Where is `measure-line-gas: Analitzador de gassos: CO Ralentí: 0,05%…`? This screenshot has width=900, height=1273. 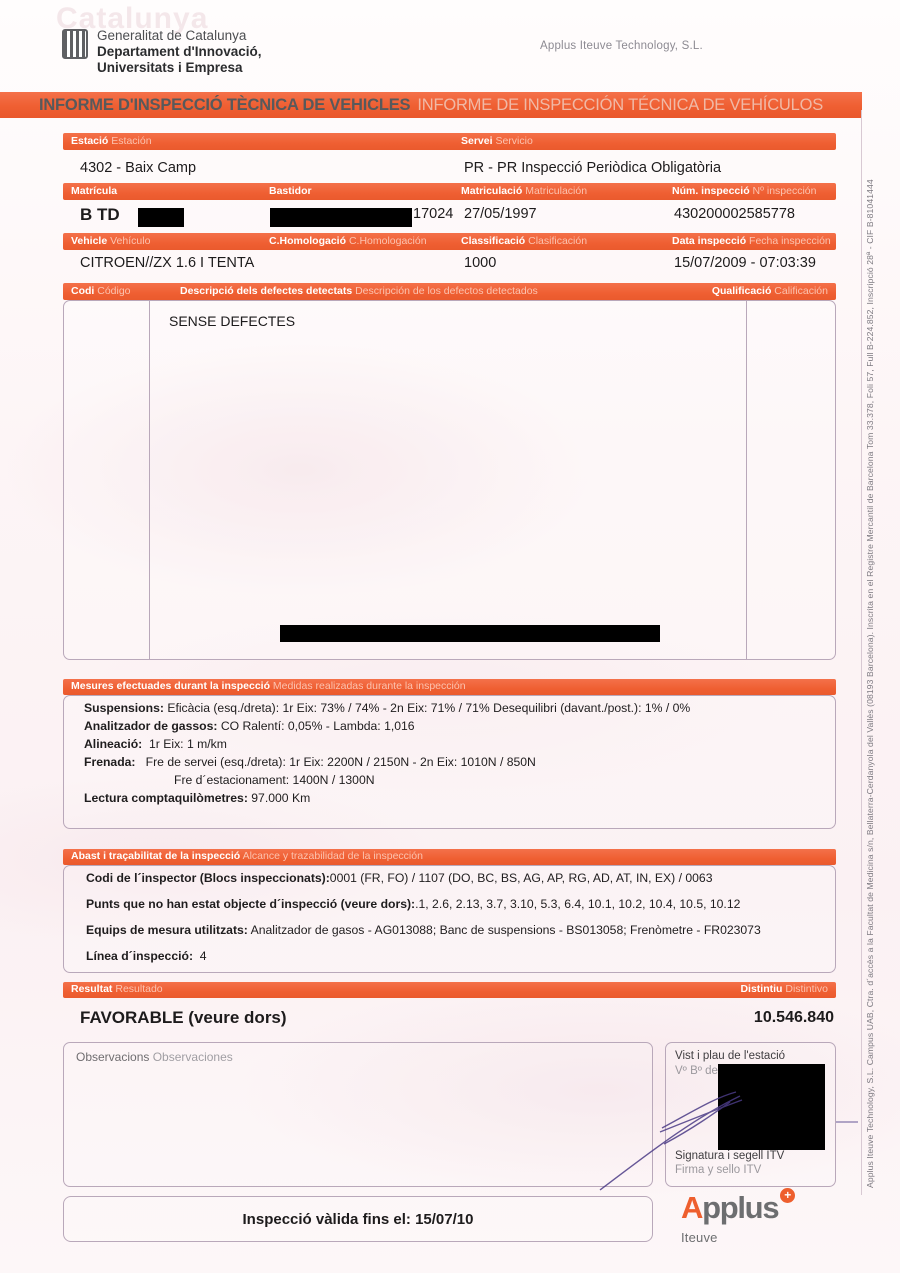
measure-line-gas: Analitzador de gassos: CO Ralentí: 0,05%… is located at coordinates (249, 726).